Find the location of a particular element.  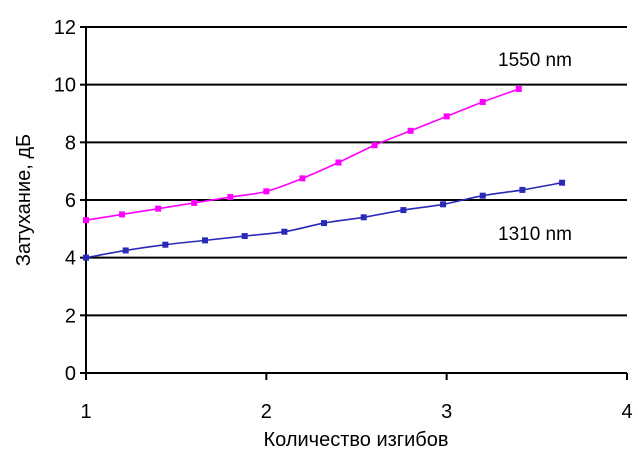

y-tick-label: 8 is located at coordinates (70, 143).